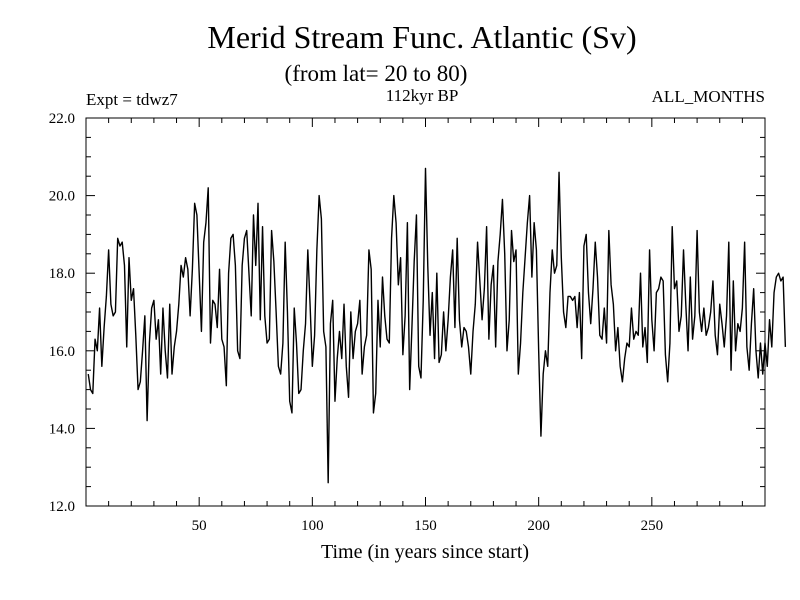 The image size is (800, 600). Describe the element at coordinates (425, 552) in the screenshot. I see `x-axis-label: Time (in years since start)` at that location.